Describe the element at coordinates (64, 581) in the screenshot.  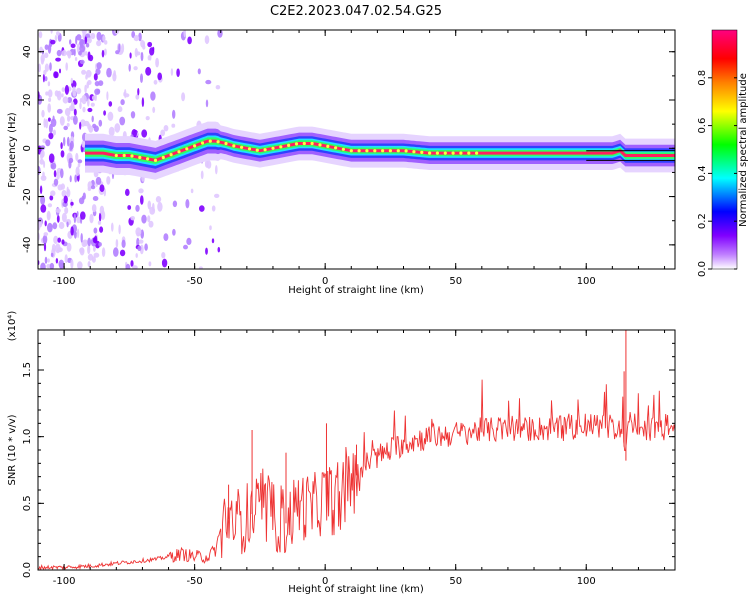
I see `x-tick-label: -100` at that location.